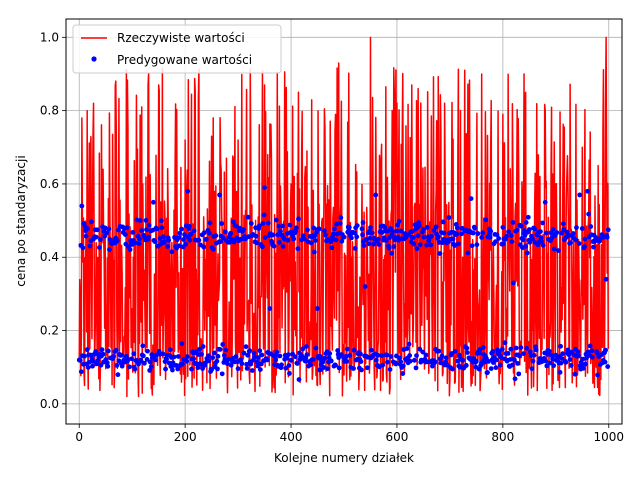  I want to click on legend-label-predicted: Predygowane wartości, so click(184, 60).